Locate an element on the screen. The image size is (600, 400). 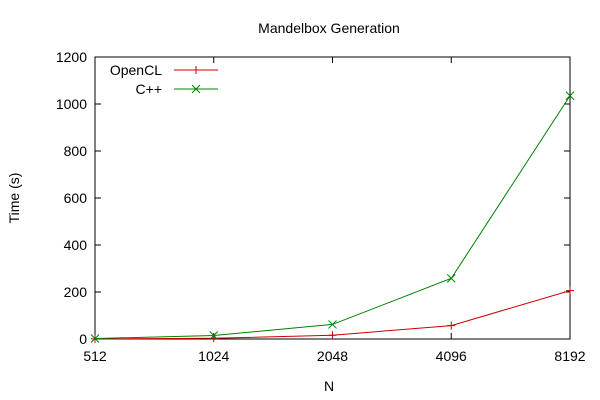
legend: OpenCL C++ is located at coordinates (164, 79).